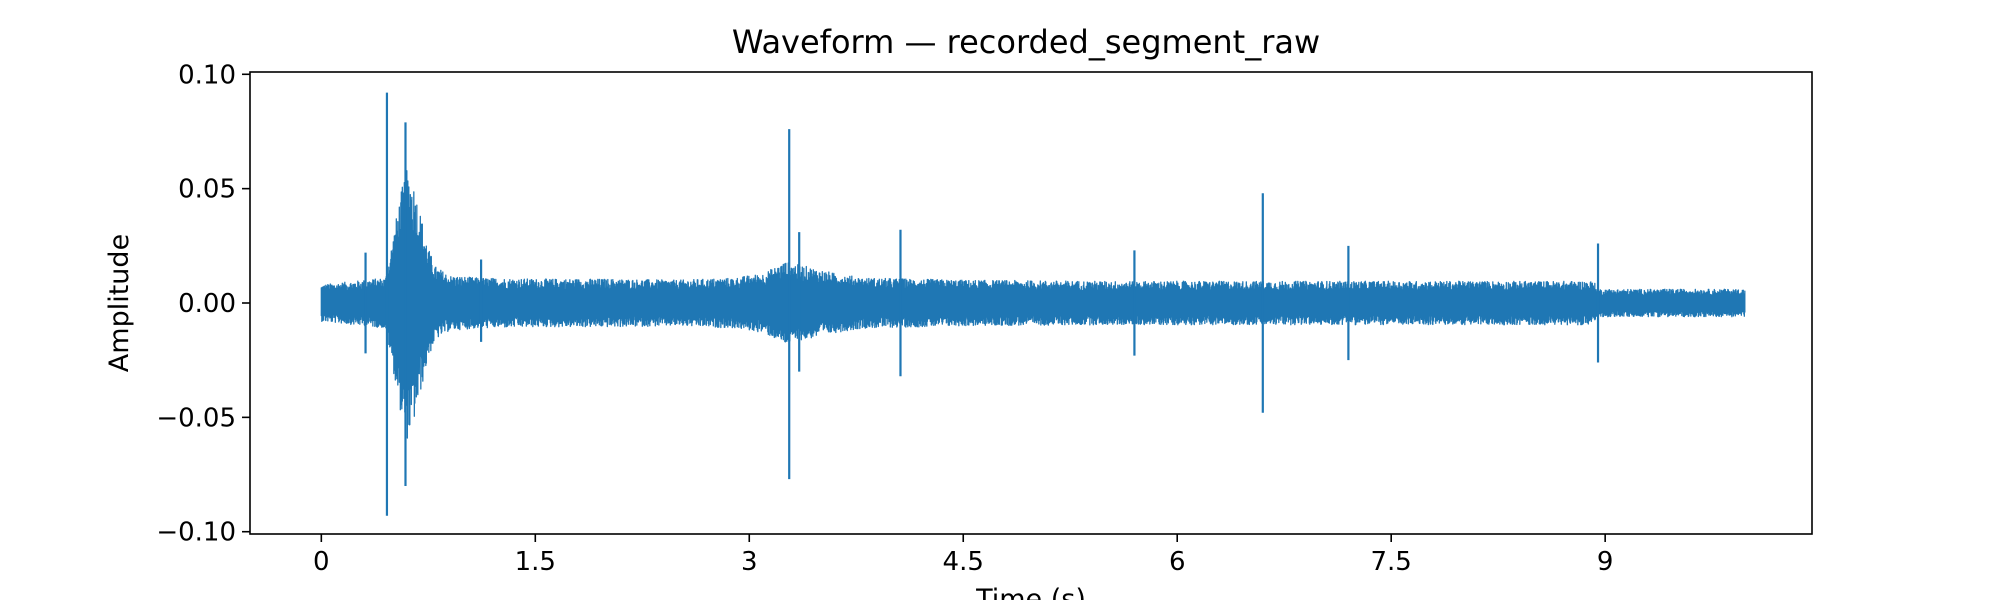  Describe the element at coordinates (1391, 562) in the screenshot. I see `x-tick-label: 7.5` at that location.